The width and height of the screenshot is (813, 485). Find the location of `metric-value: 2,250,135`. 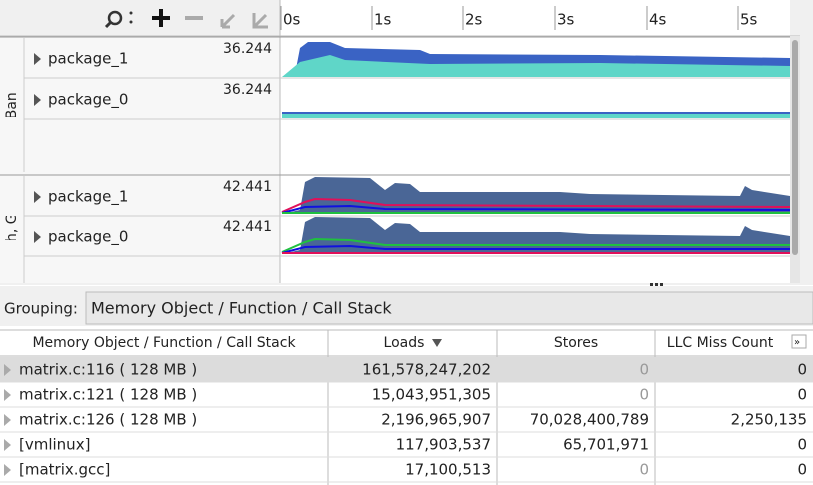

metric-value: 2,250,135 is located at coordinates (769, 420).